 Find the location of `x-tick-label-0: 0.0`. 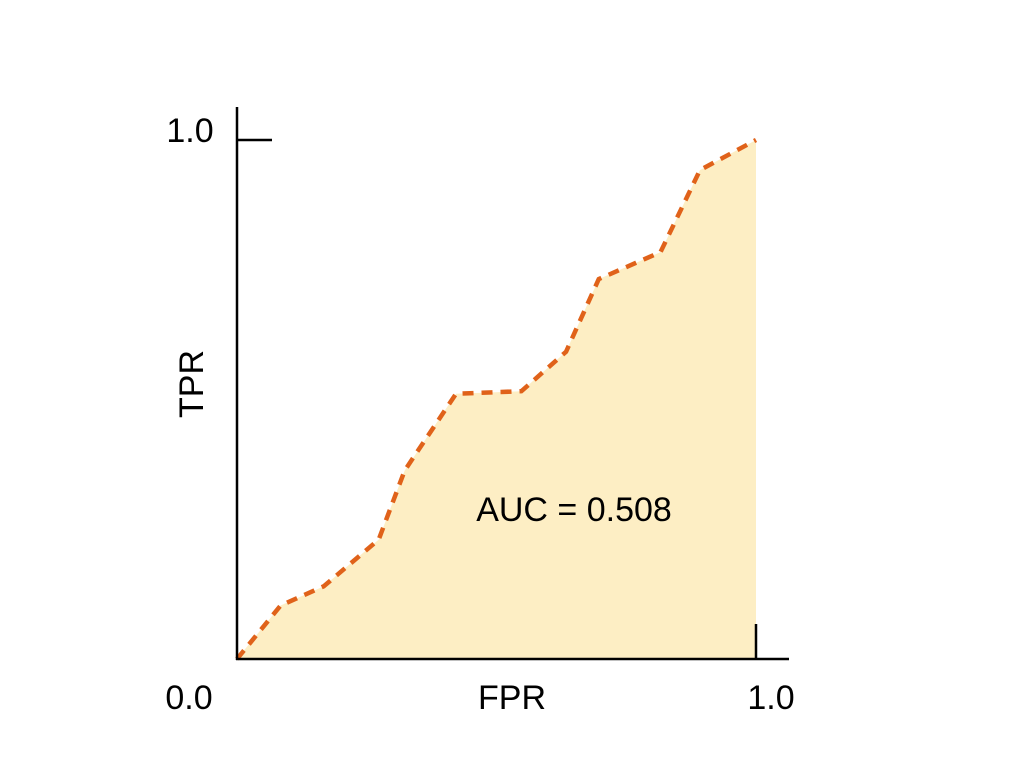

x-tick-label-0: 0.0 is located at coordinates (188, 698).